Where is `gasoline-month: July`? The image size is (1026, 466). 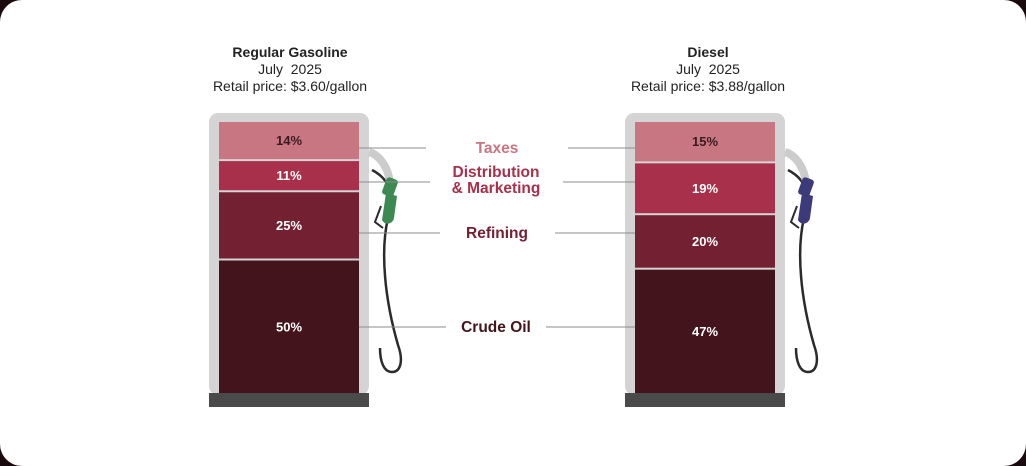
gasoline-month: July is located at coordinates (270, 69).